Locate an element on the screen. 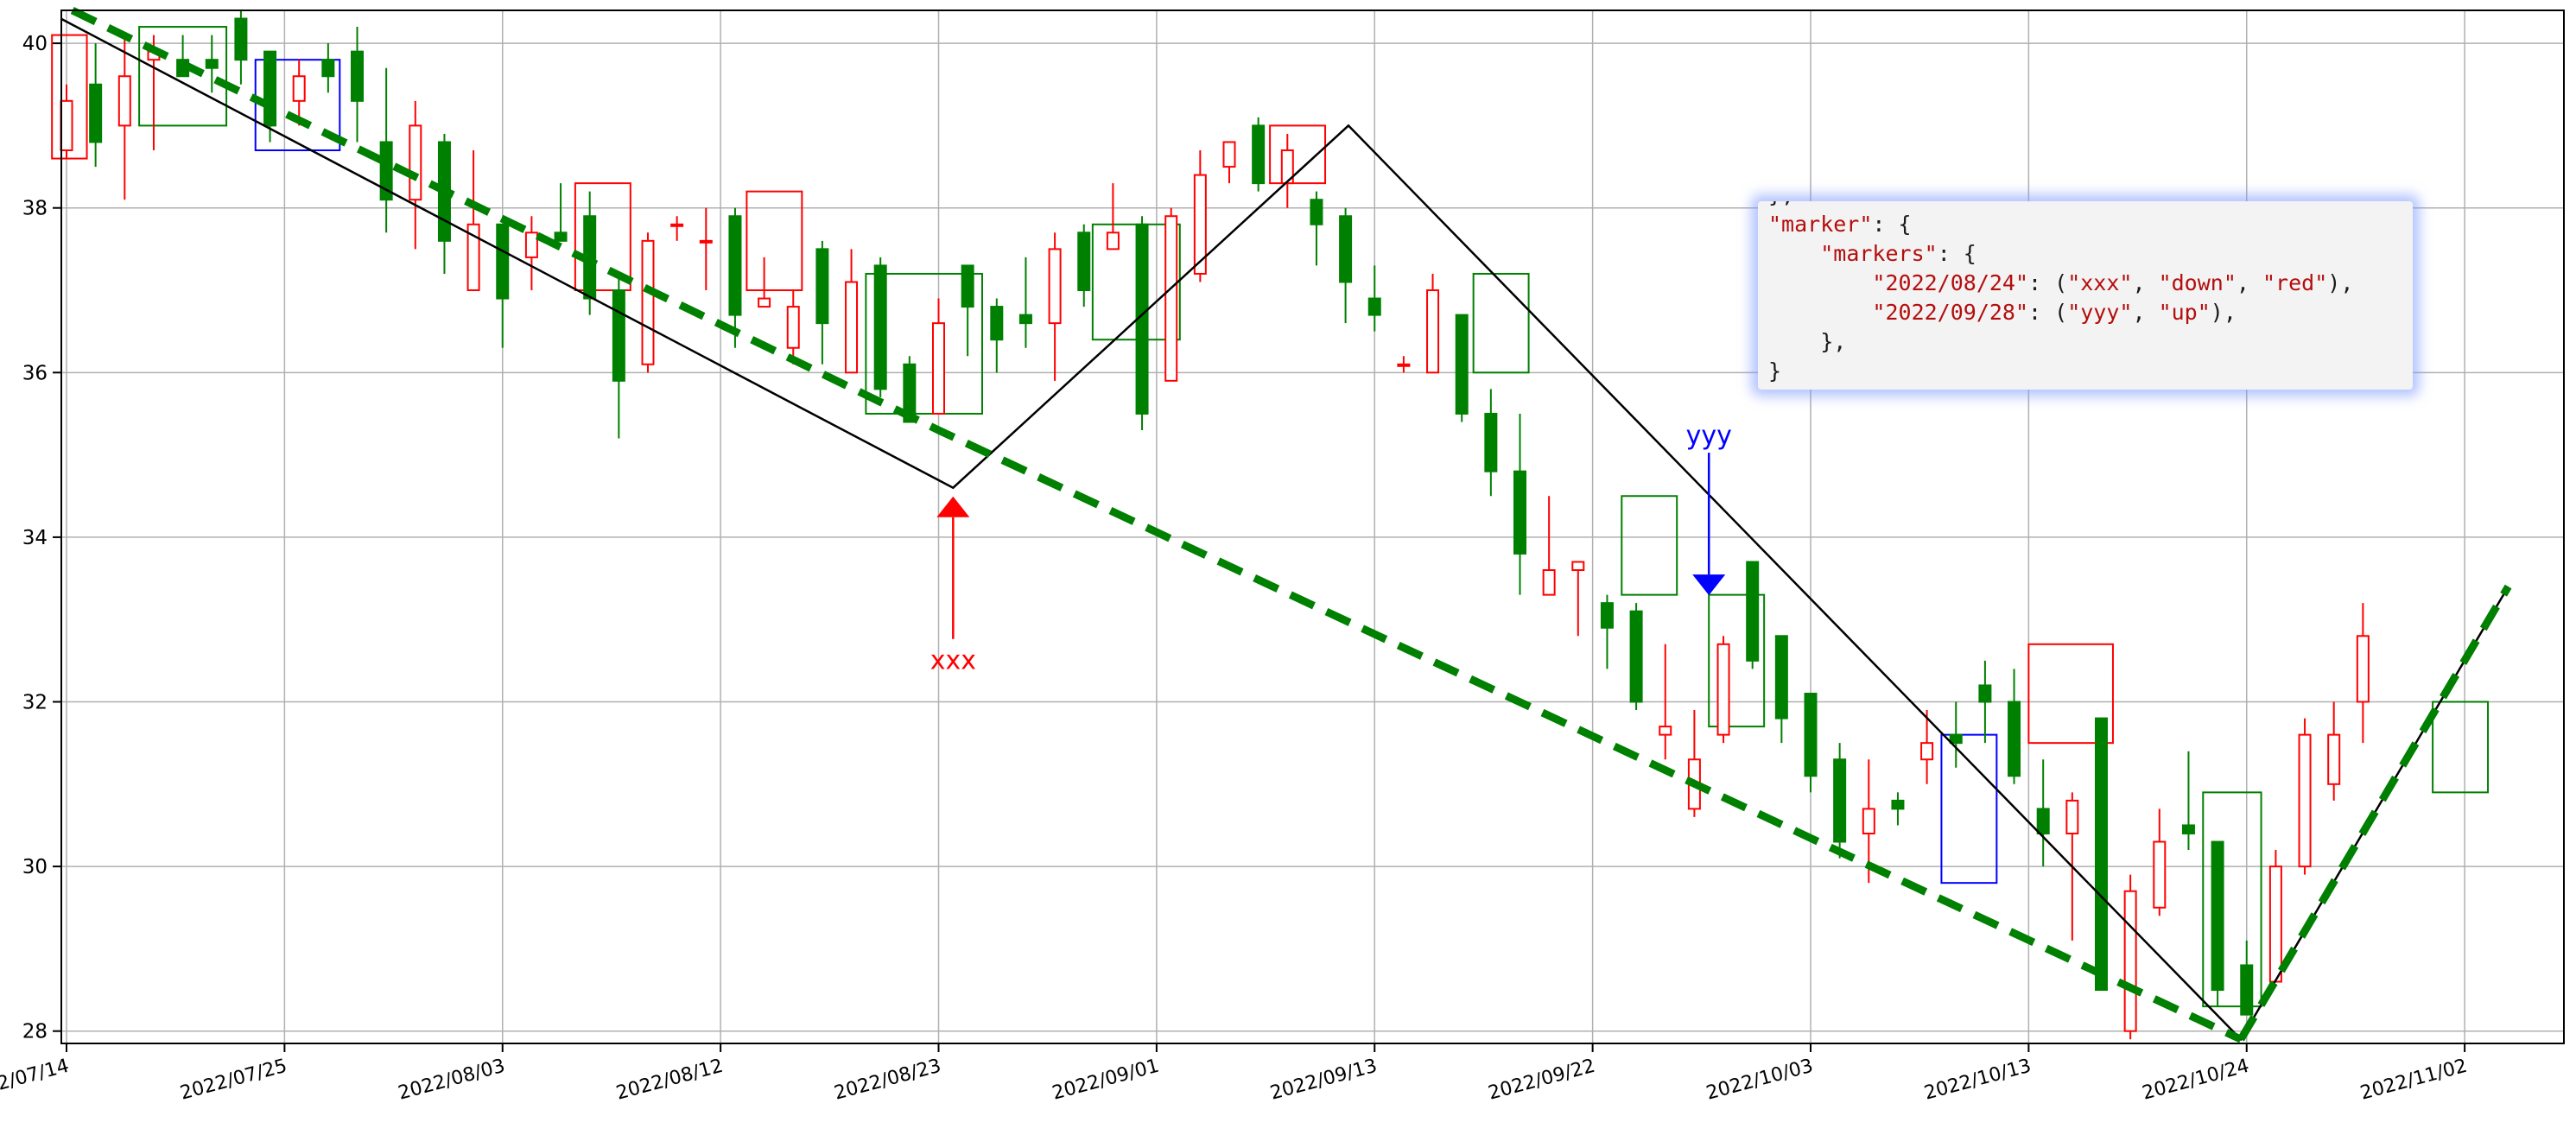 The width and height of the screenshot is (2576, 1135). y-tick-label: 36 is located at coordinates (35, 373).